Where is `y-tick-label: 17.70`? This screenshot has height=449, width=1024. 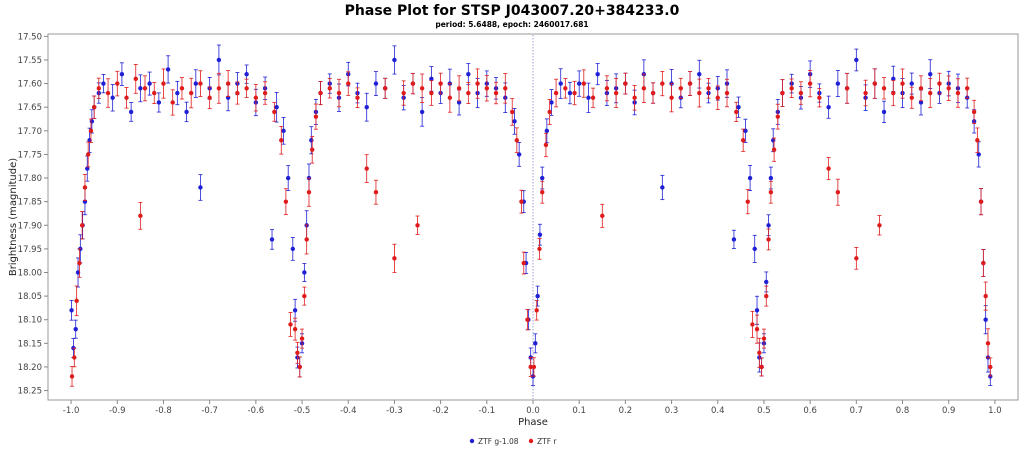 y-tick-label: 17.70 is located at coordinates (30, 132).